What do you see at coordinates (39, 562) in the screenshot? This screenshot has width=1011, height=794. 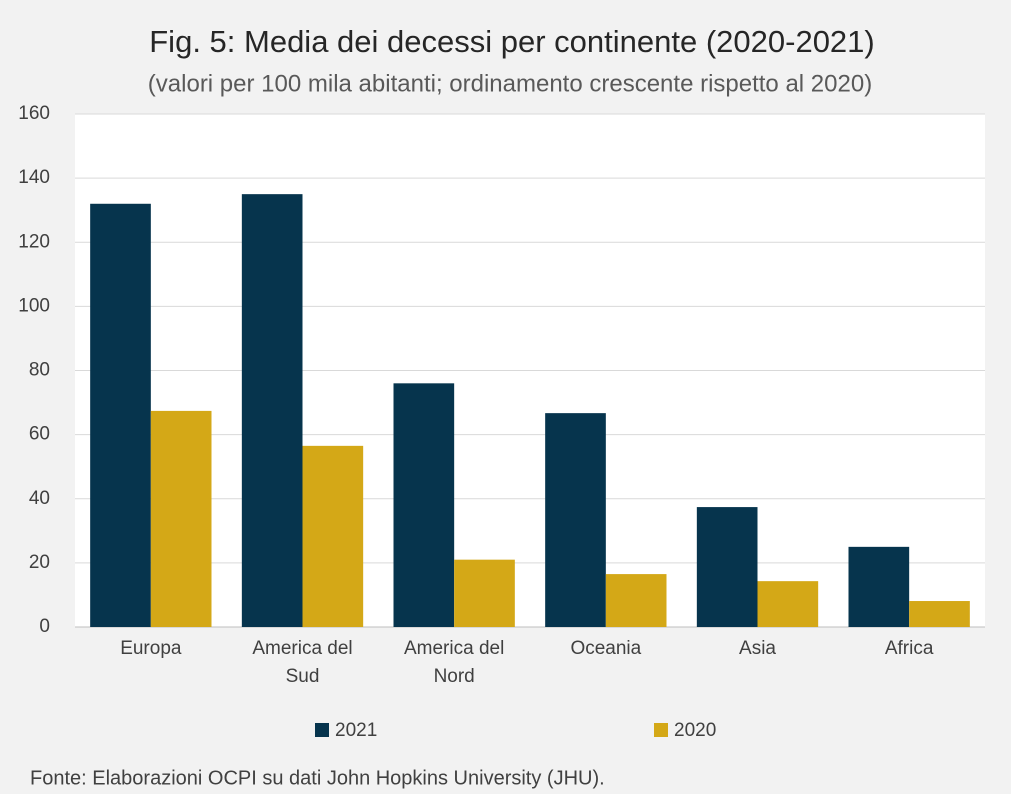 I see `y-tick-label: 20` at bounding box center [39, 562].